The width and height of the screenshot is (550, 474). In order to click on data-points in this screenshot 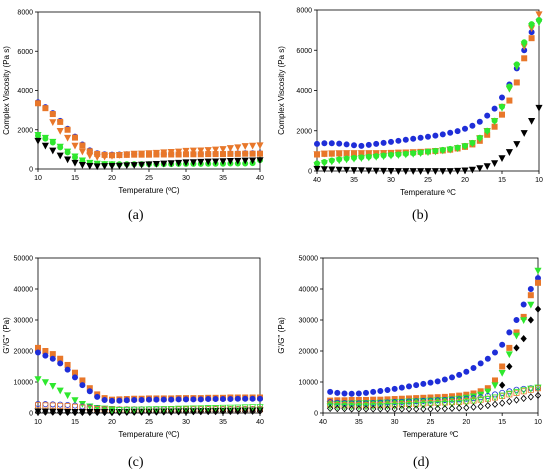, I will do `click(434, 340)`.